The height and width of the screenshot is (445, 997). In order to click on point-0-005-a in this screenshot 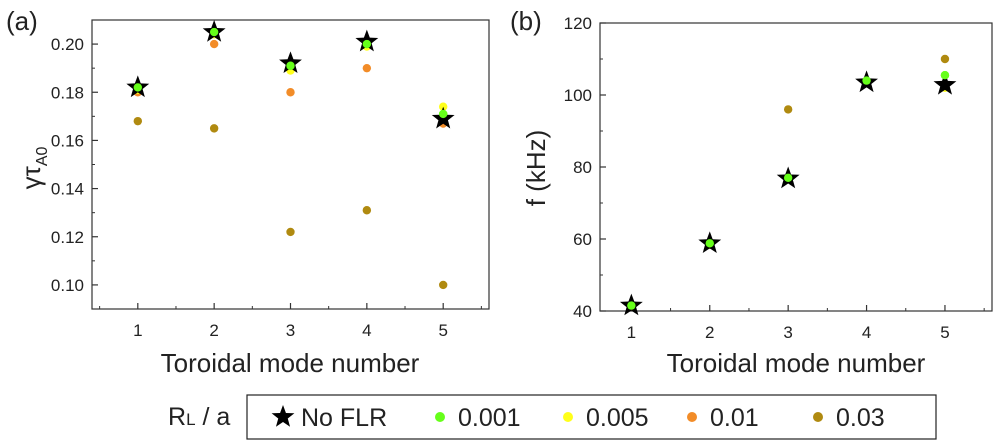, I will do `click(443, 106)`.